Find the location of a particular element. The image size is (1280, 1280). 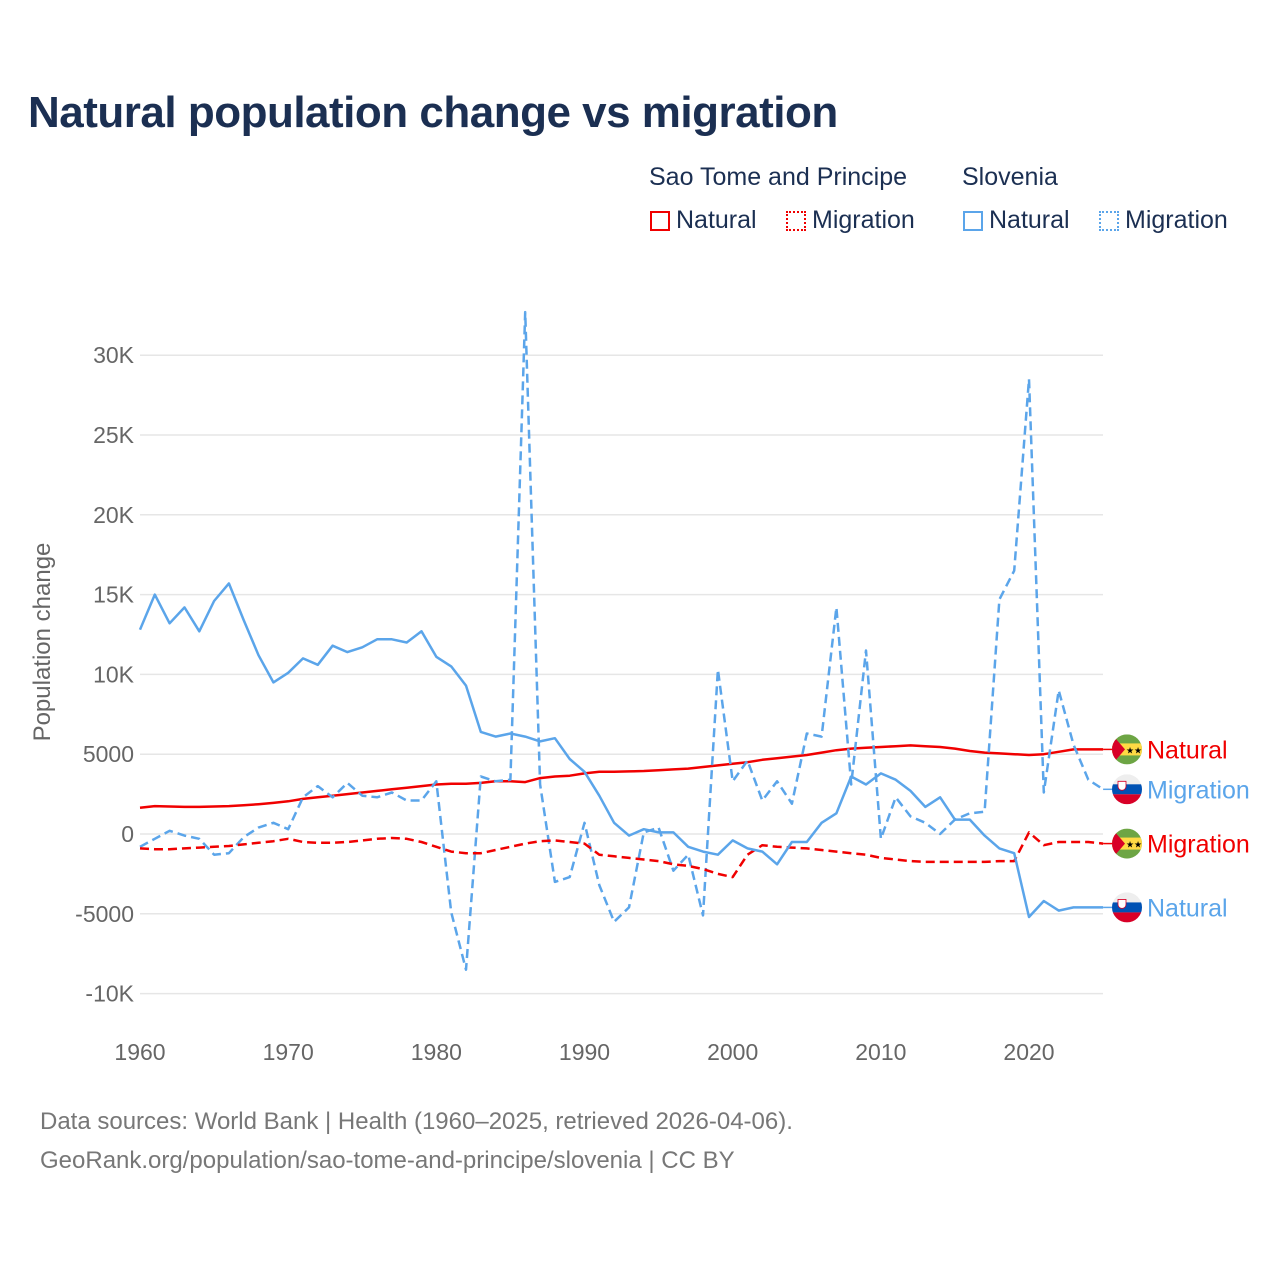

legend-item-stp-migration: Migration is located at coordinates (850, 220).